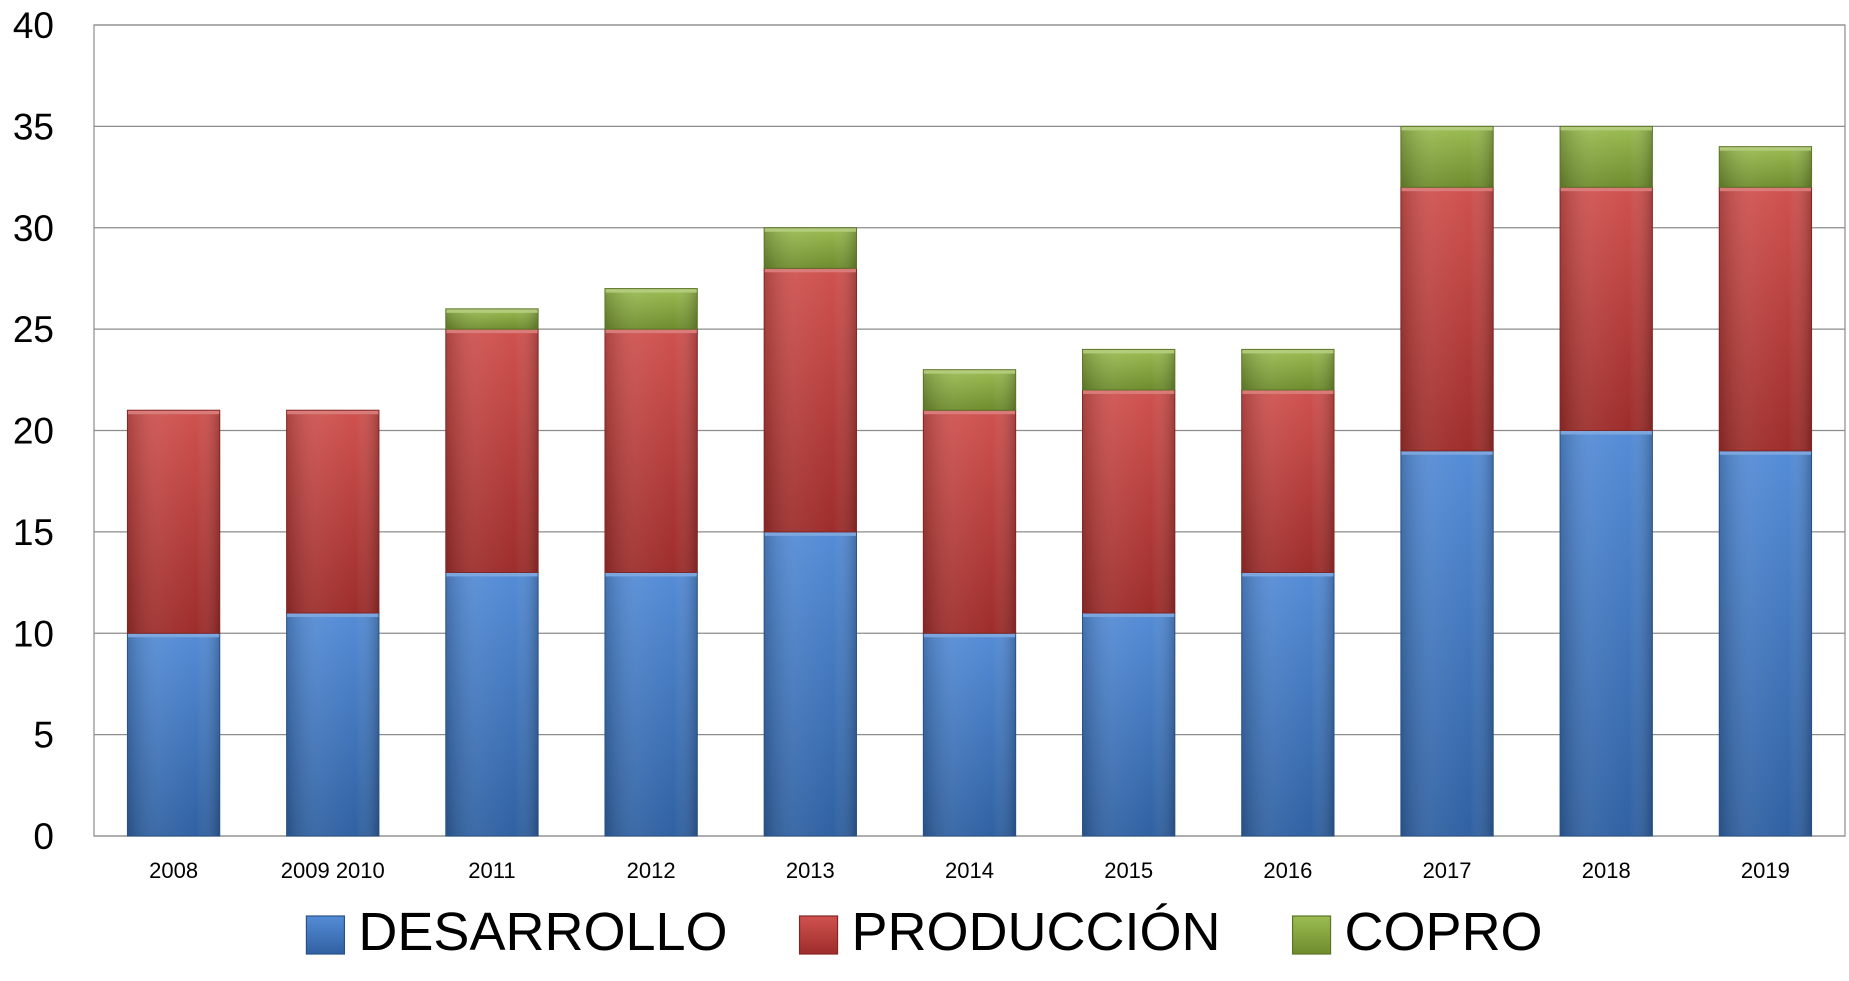 This screenshot has width=1849, height=981. Describe the element at coordinates (651, 870) in the screenshot. I see `x-category-label: 2012` at that location.